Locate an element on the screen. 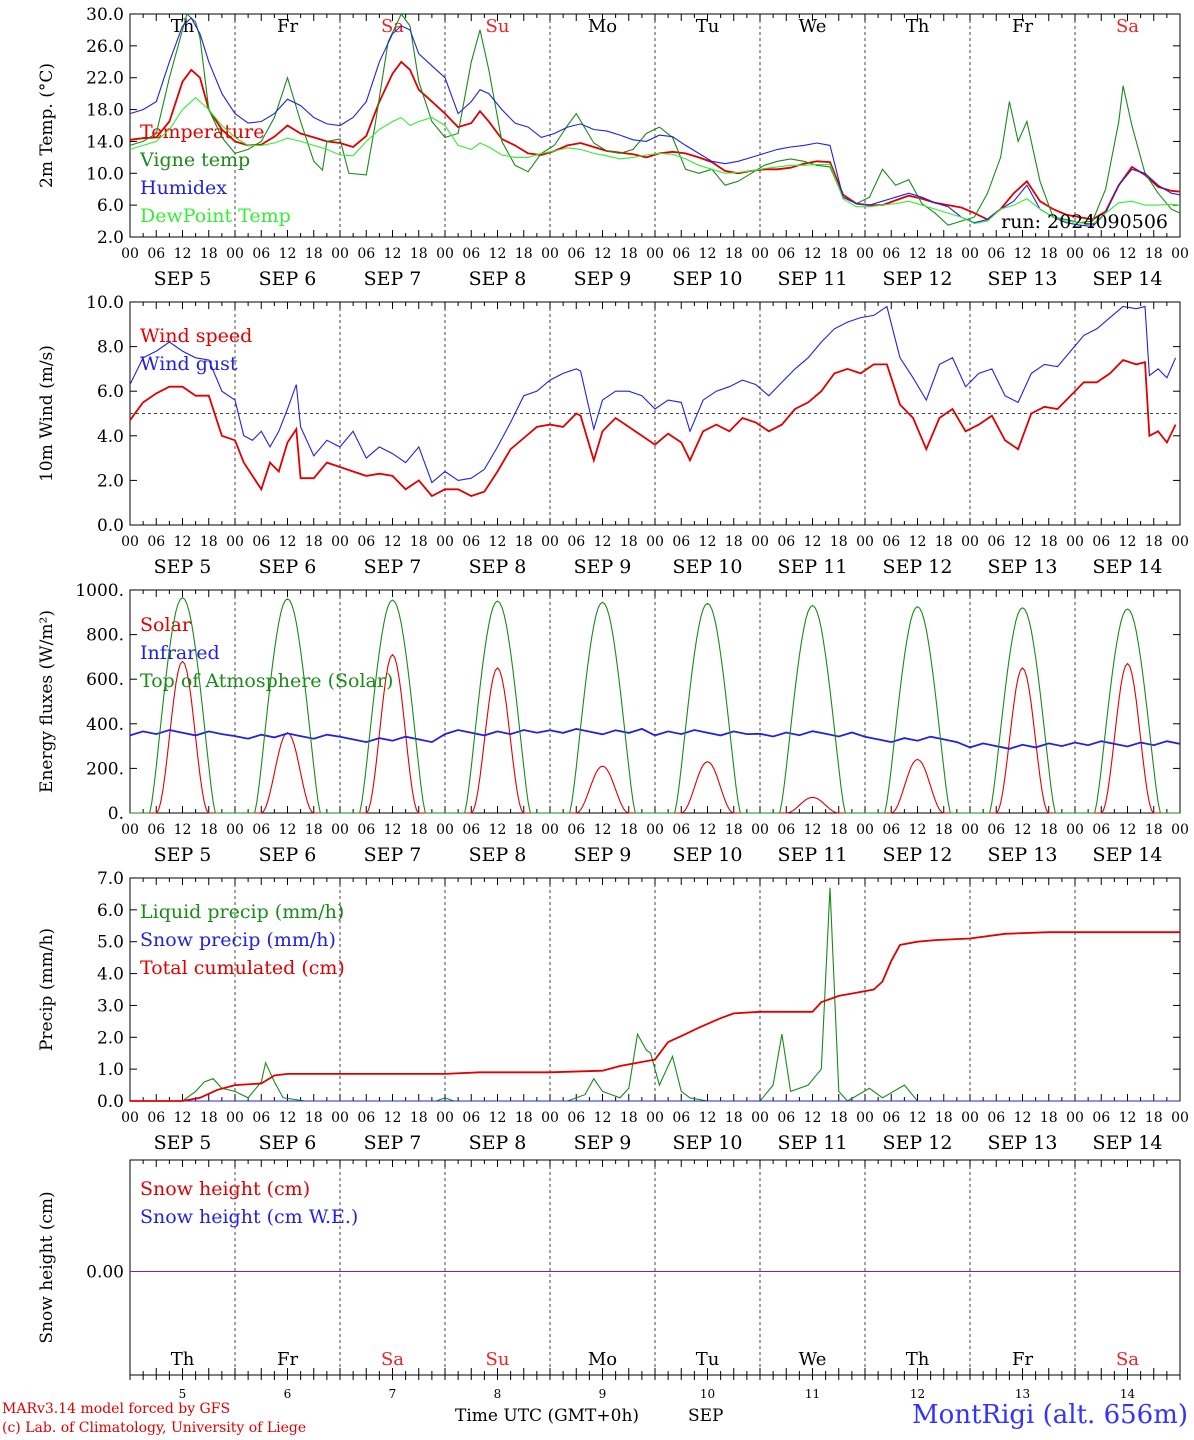  wind-date-label: SEP 5 is located at coordinates (183, 567).